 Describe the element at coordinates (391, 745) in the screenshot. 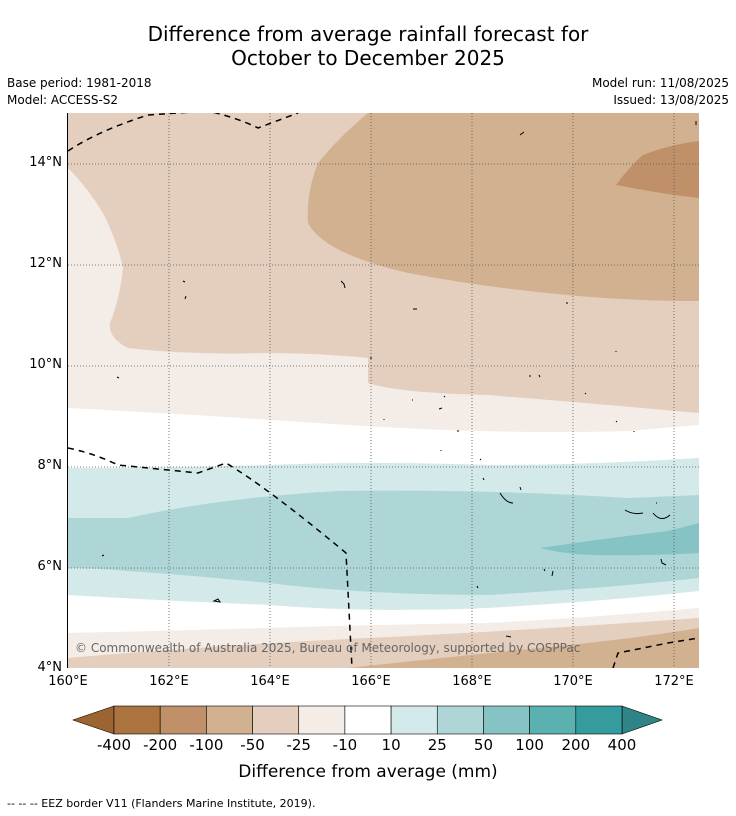

I see `colorbar-tick-label: 10` at that location.